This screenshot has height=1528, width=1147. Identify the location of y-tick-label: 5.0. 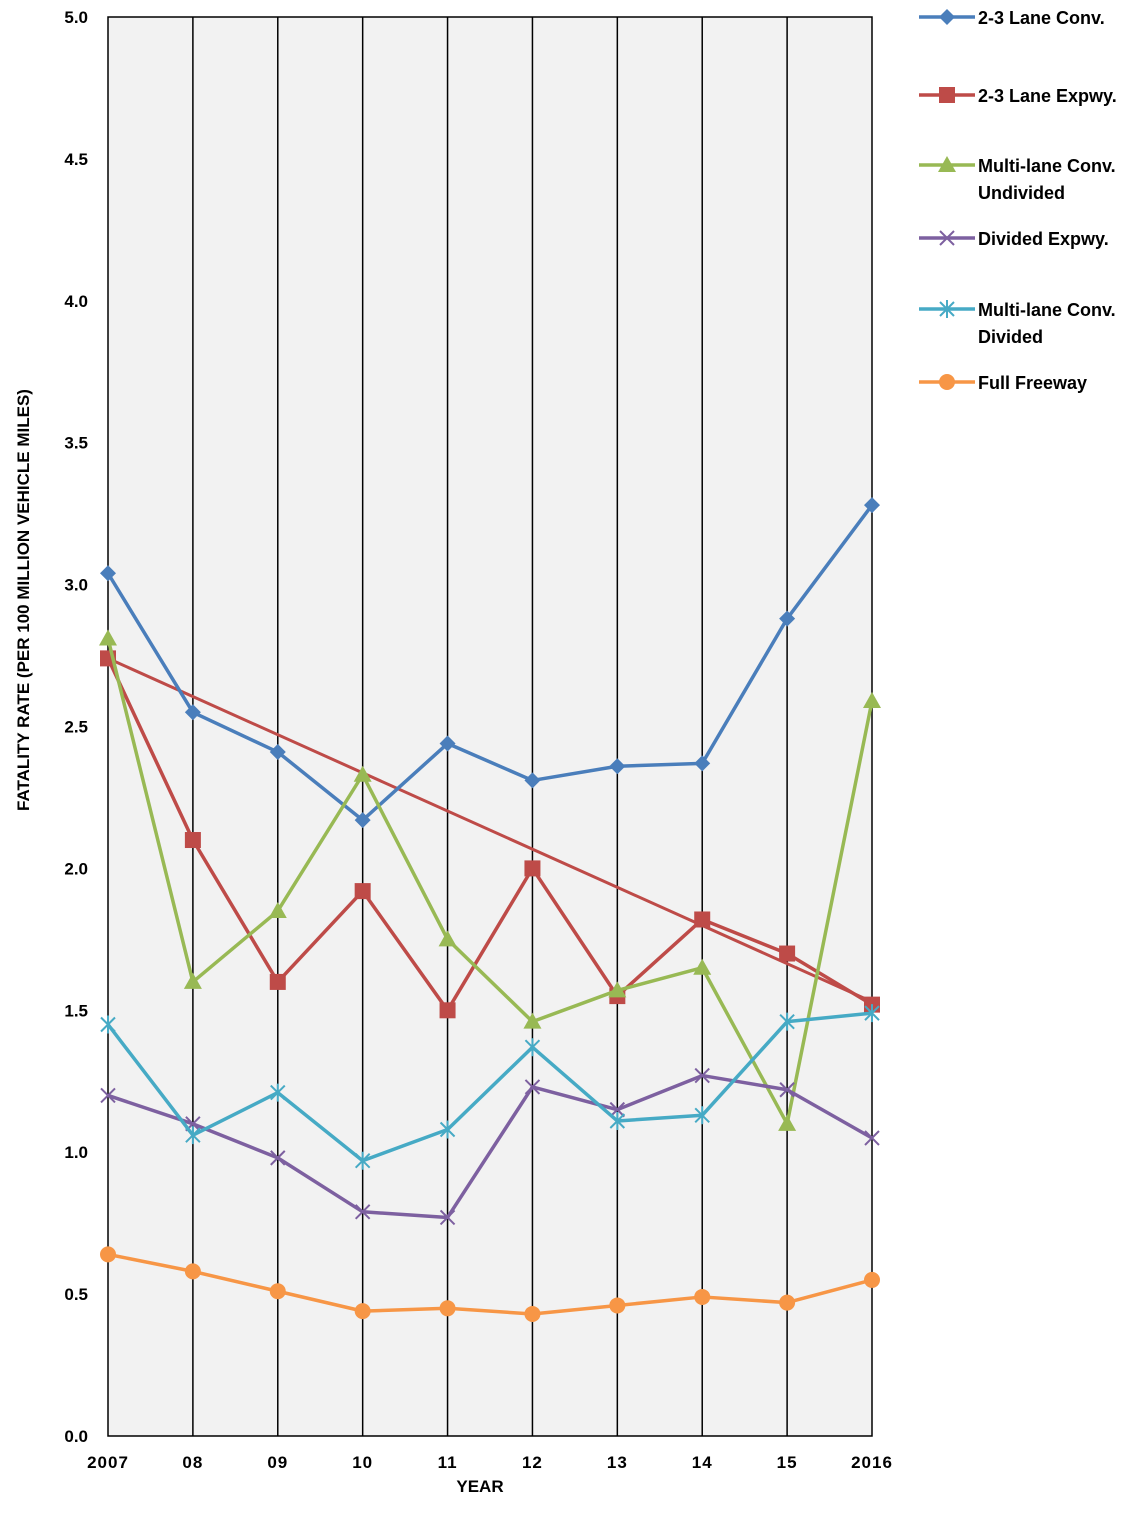
(76, 17).